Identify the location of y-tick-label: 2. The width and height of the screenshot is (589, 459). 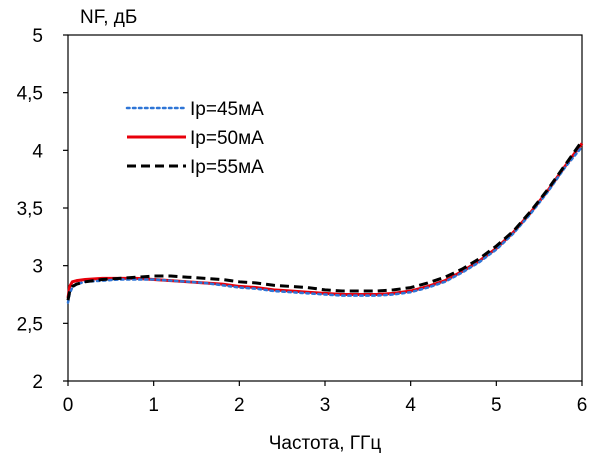
(37, 382).